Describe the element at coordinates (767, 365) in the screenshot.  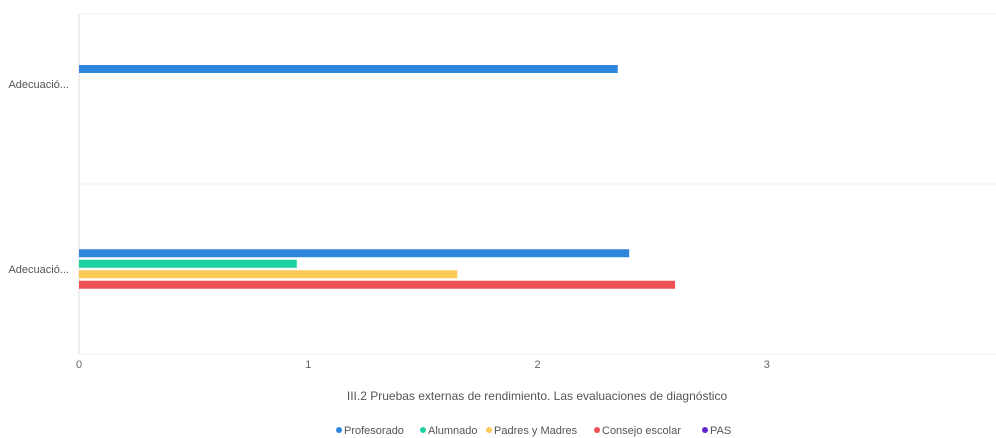
I see `x-tick-label: 3` at that location.